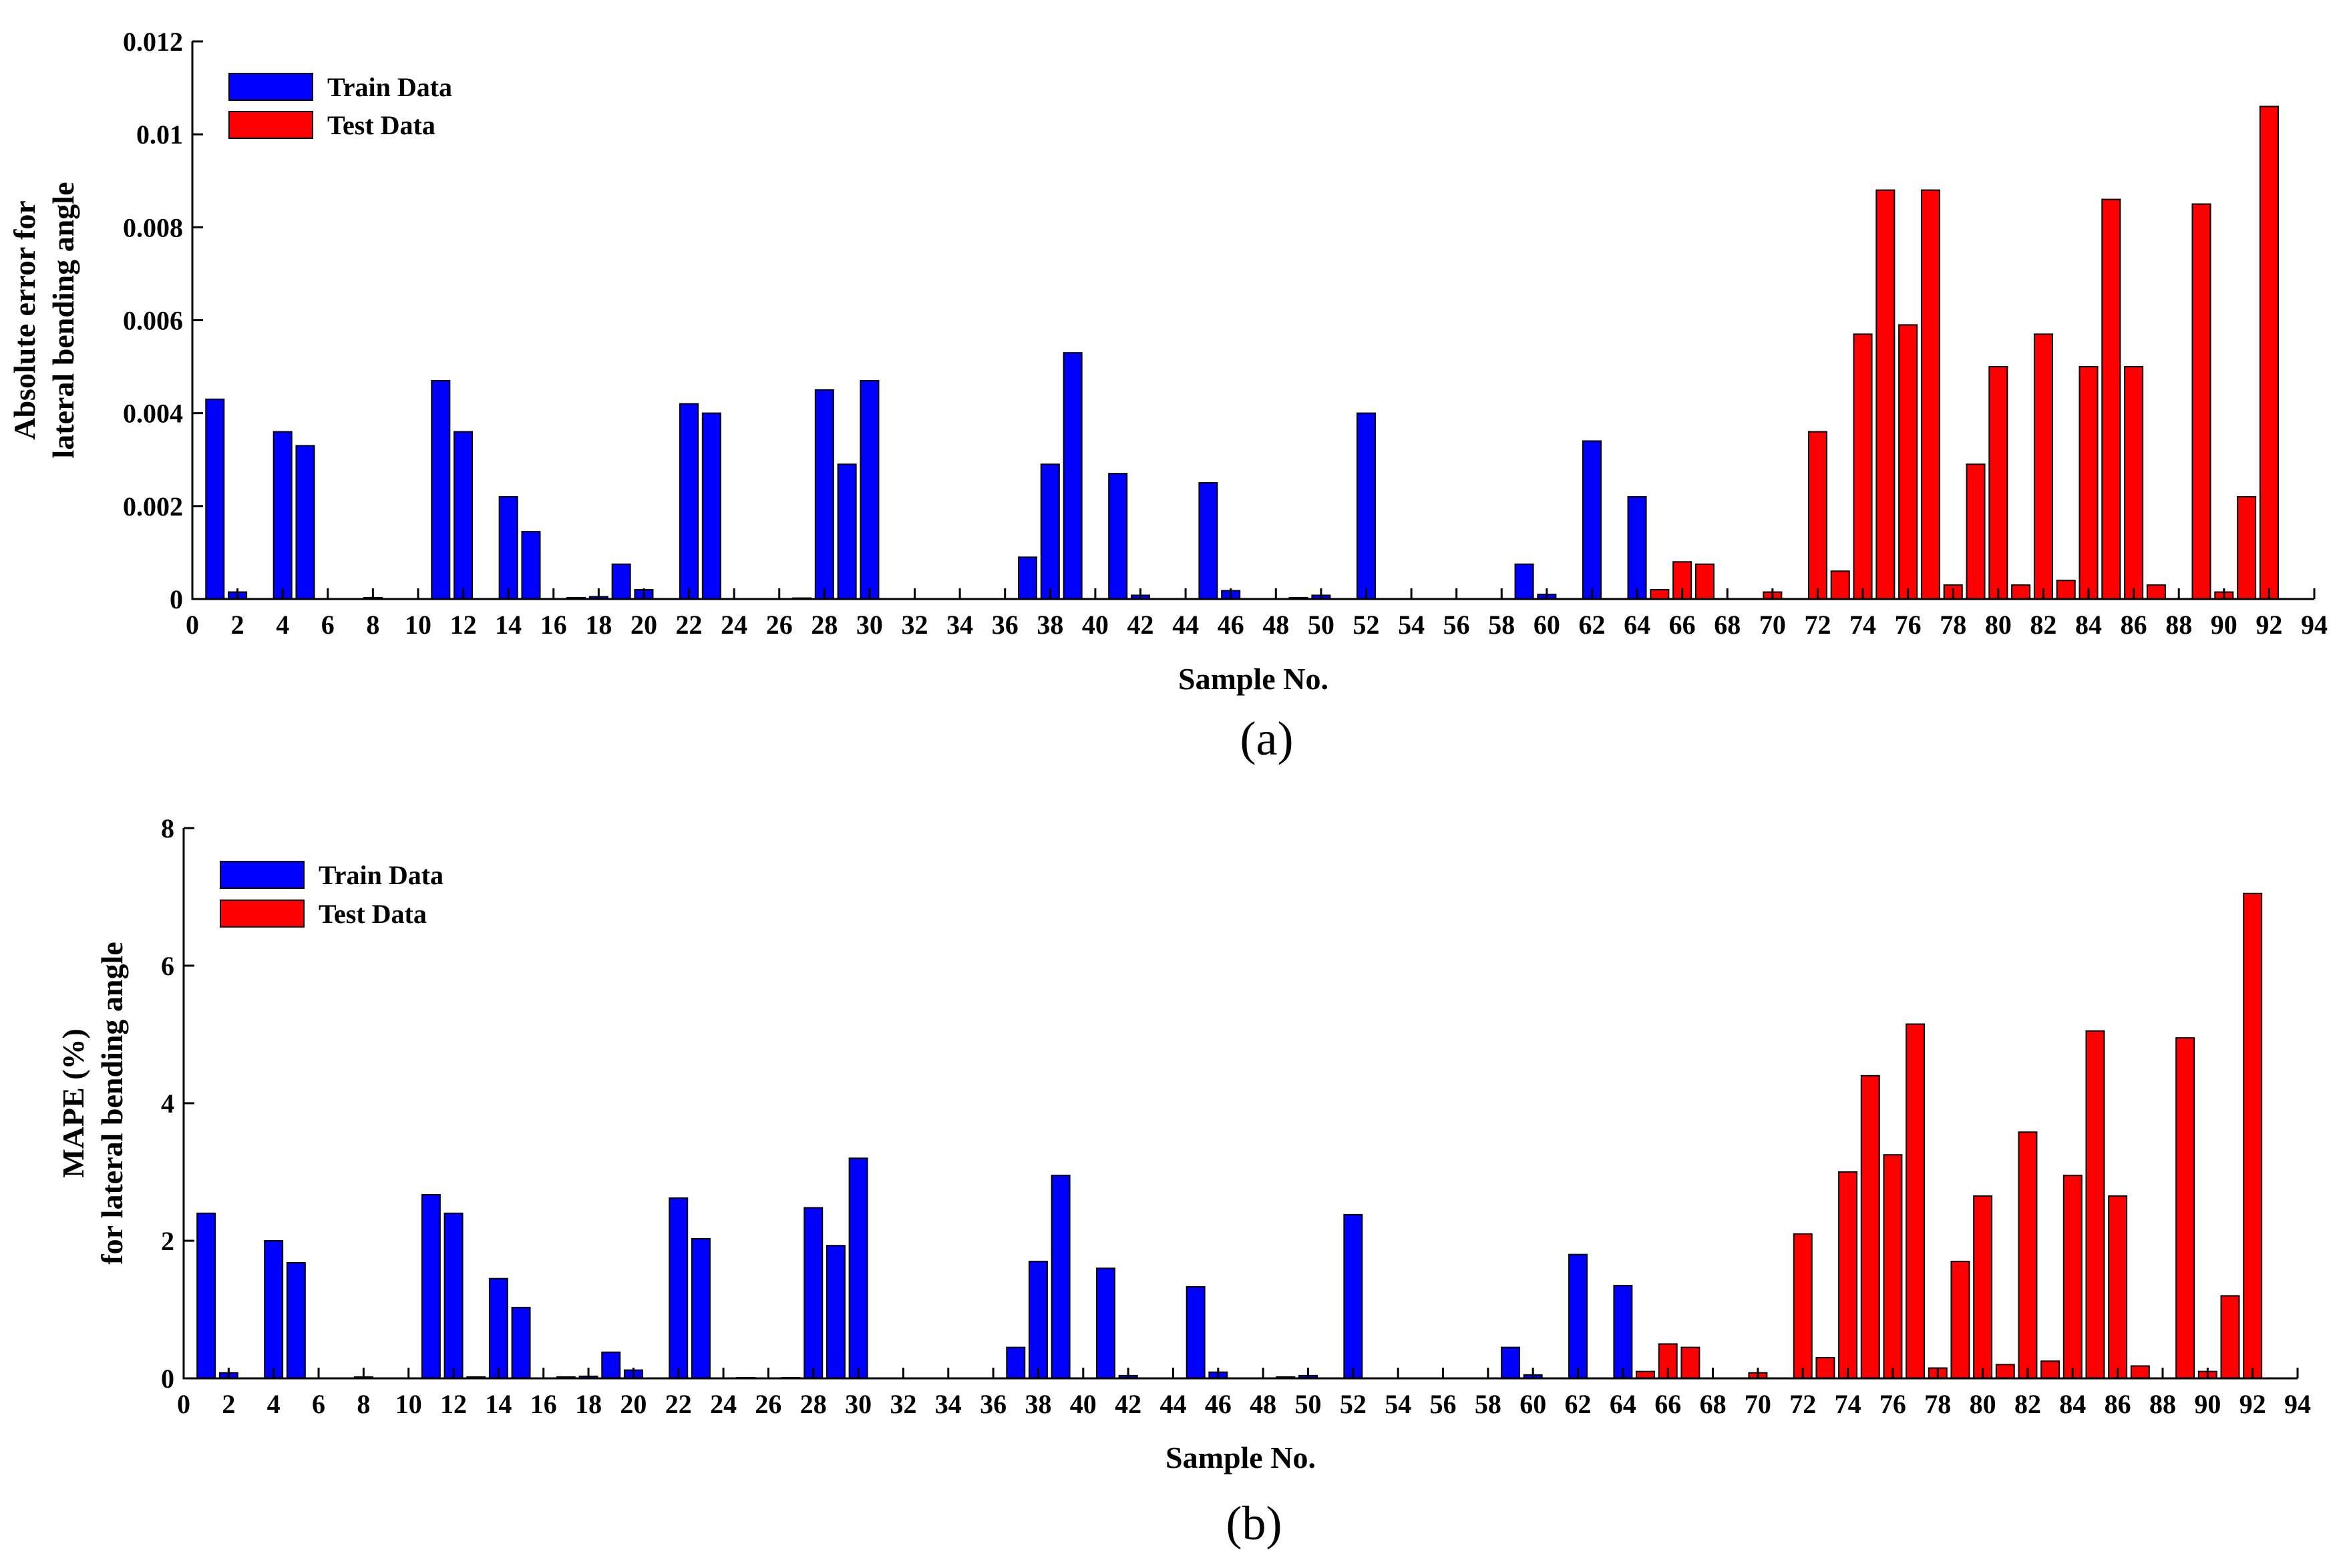  Describe the element at coordinates (112, 1103) in the screenshot. I see `y-axis-label-line-2: for lateral bending angle` at that location.